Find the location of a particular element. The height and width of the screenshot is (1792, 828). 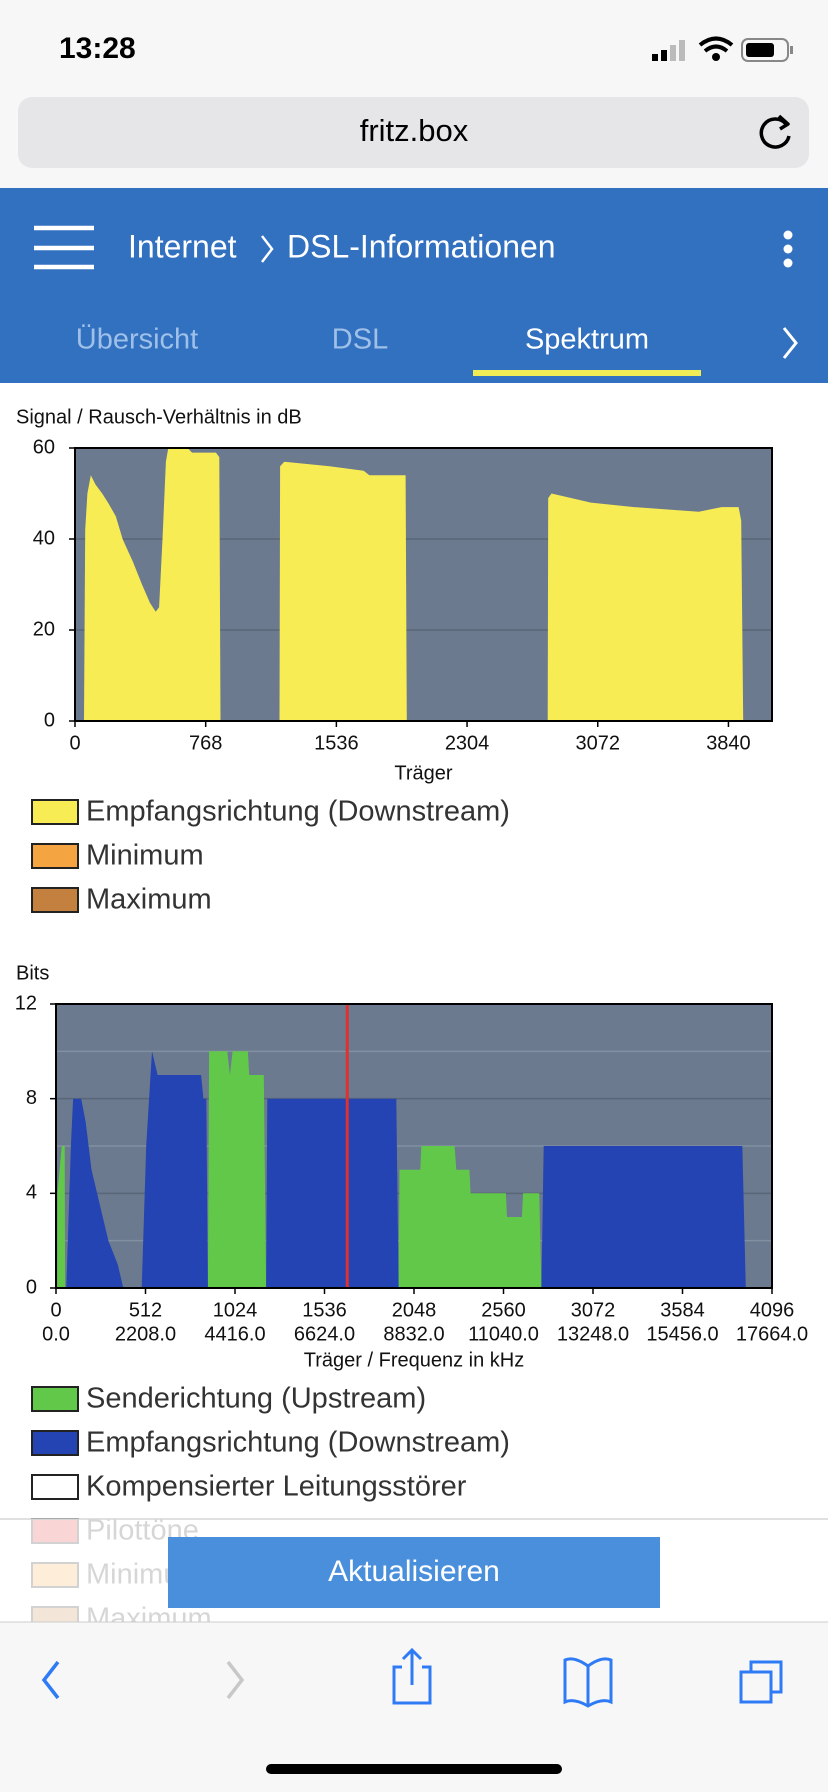

home-indicator is located at coordinates (414, 1769).